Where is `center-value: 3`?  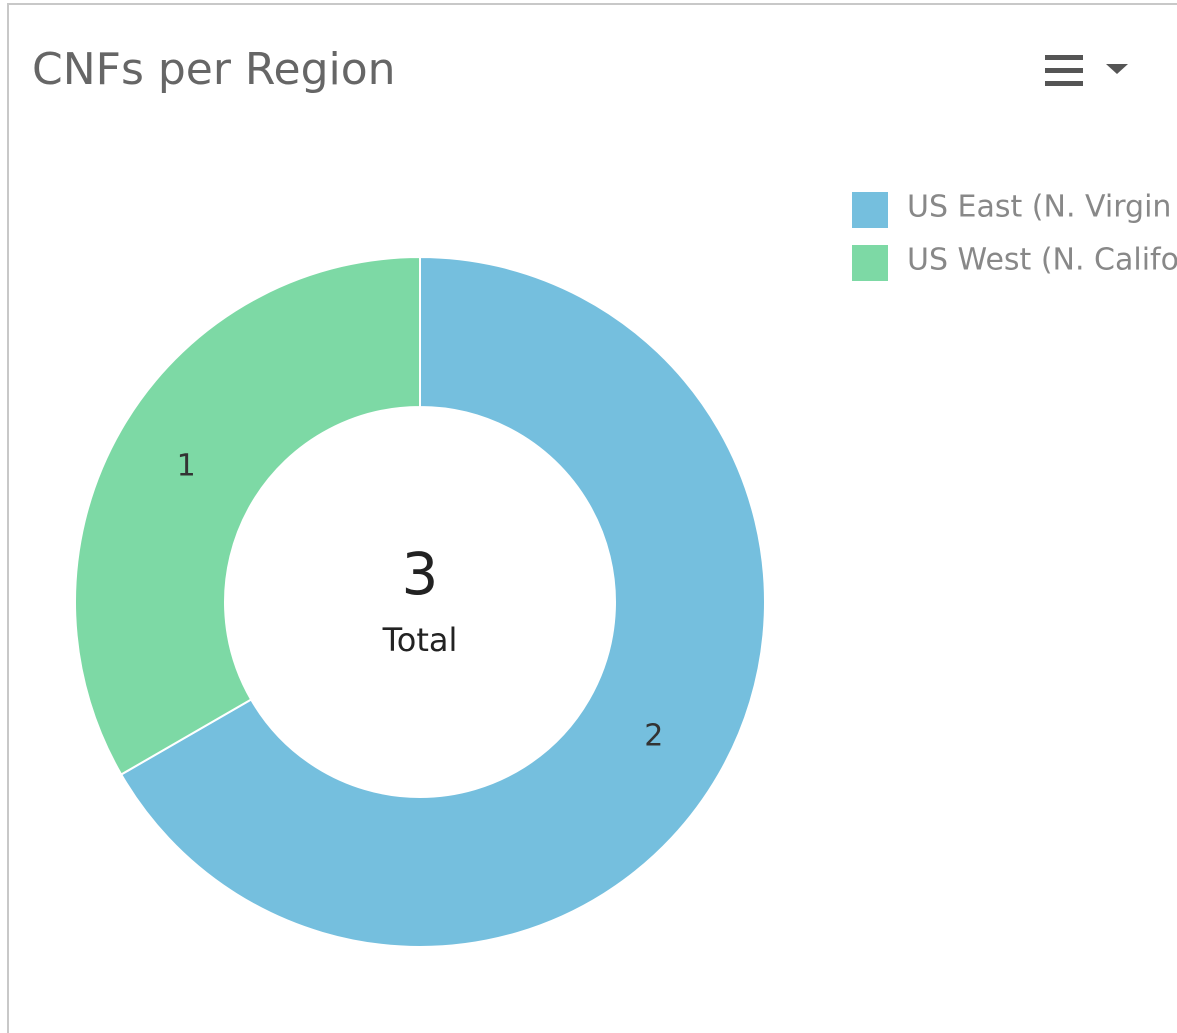
center-value: 3 is located at coordinates (420, 574).